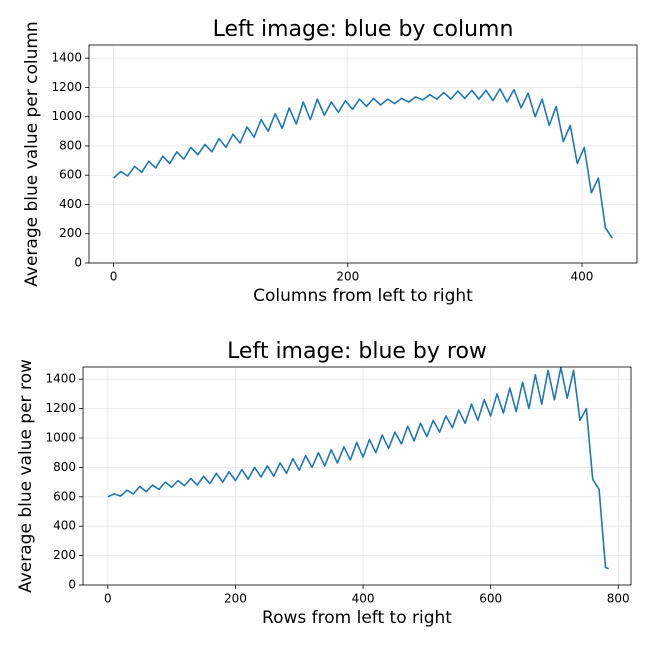 The height and width of the screenshot is (649, 658). Describe the element at coordinates (26, 476) in the screenshot. I see `y-axis-label: Average blue value per row` at that location.